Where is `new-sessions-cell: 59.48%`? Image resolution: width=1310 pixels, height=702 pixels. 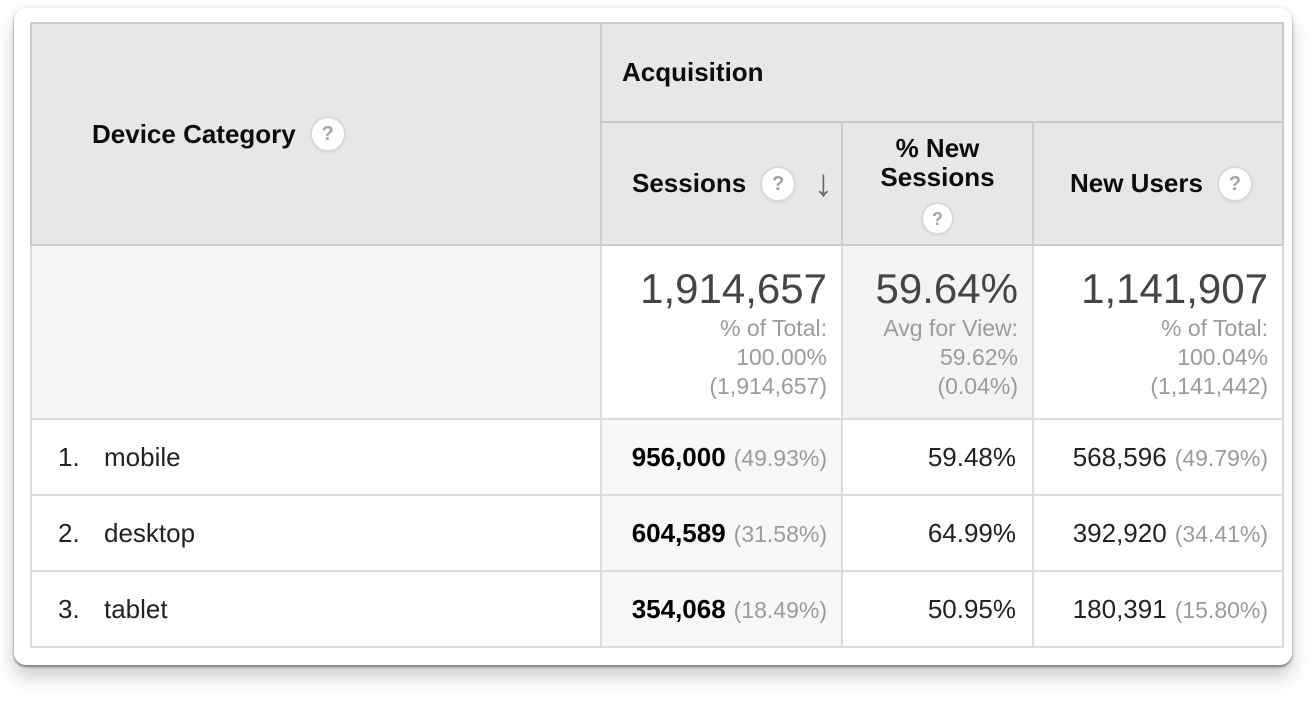
new-sessions-cell: 59.48% is located at coordinates (937, 457).